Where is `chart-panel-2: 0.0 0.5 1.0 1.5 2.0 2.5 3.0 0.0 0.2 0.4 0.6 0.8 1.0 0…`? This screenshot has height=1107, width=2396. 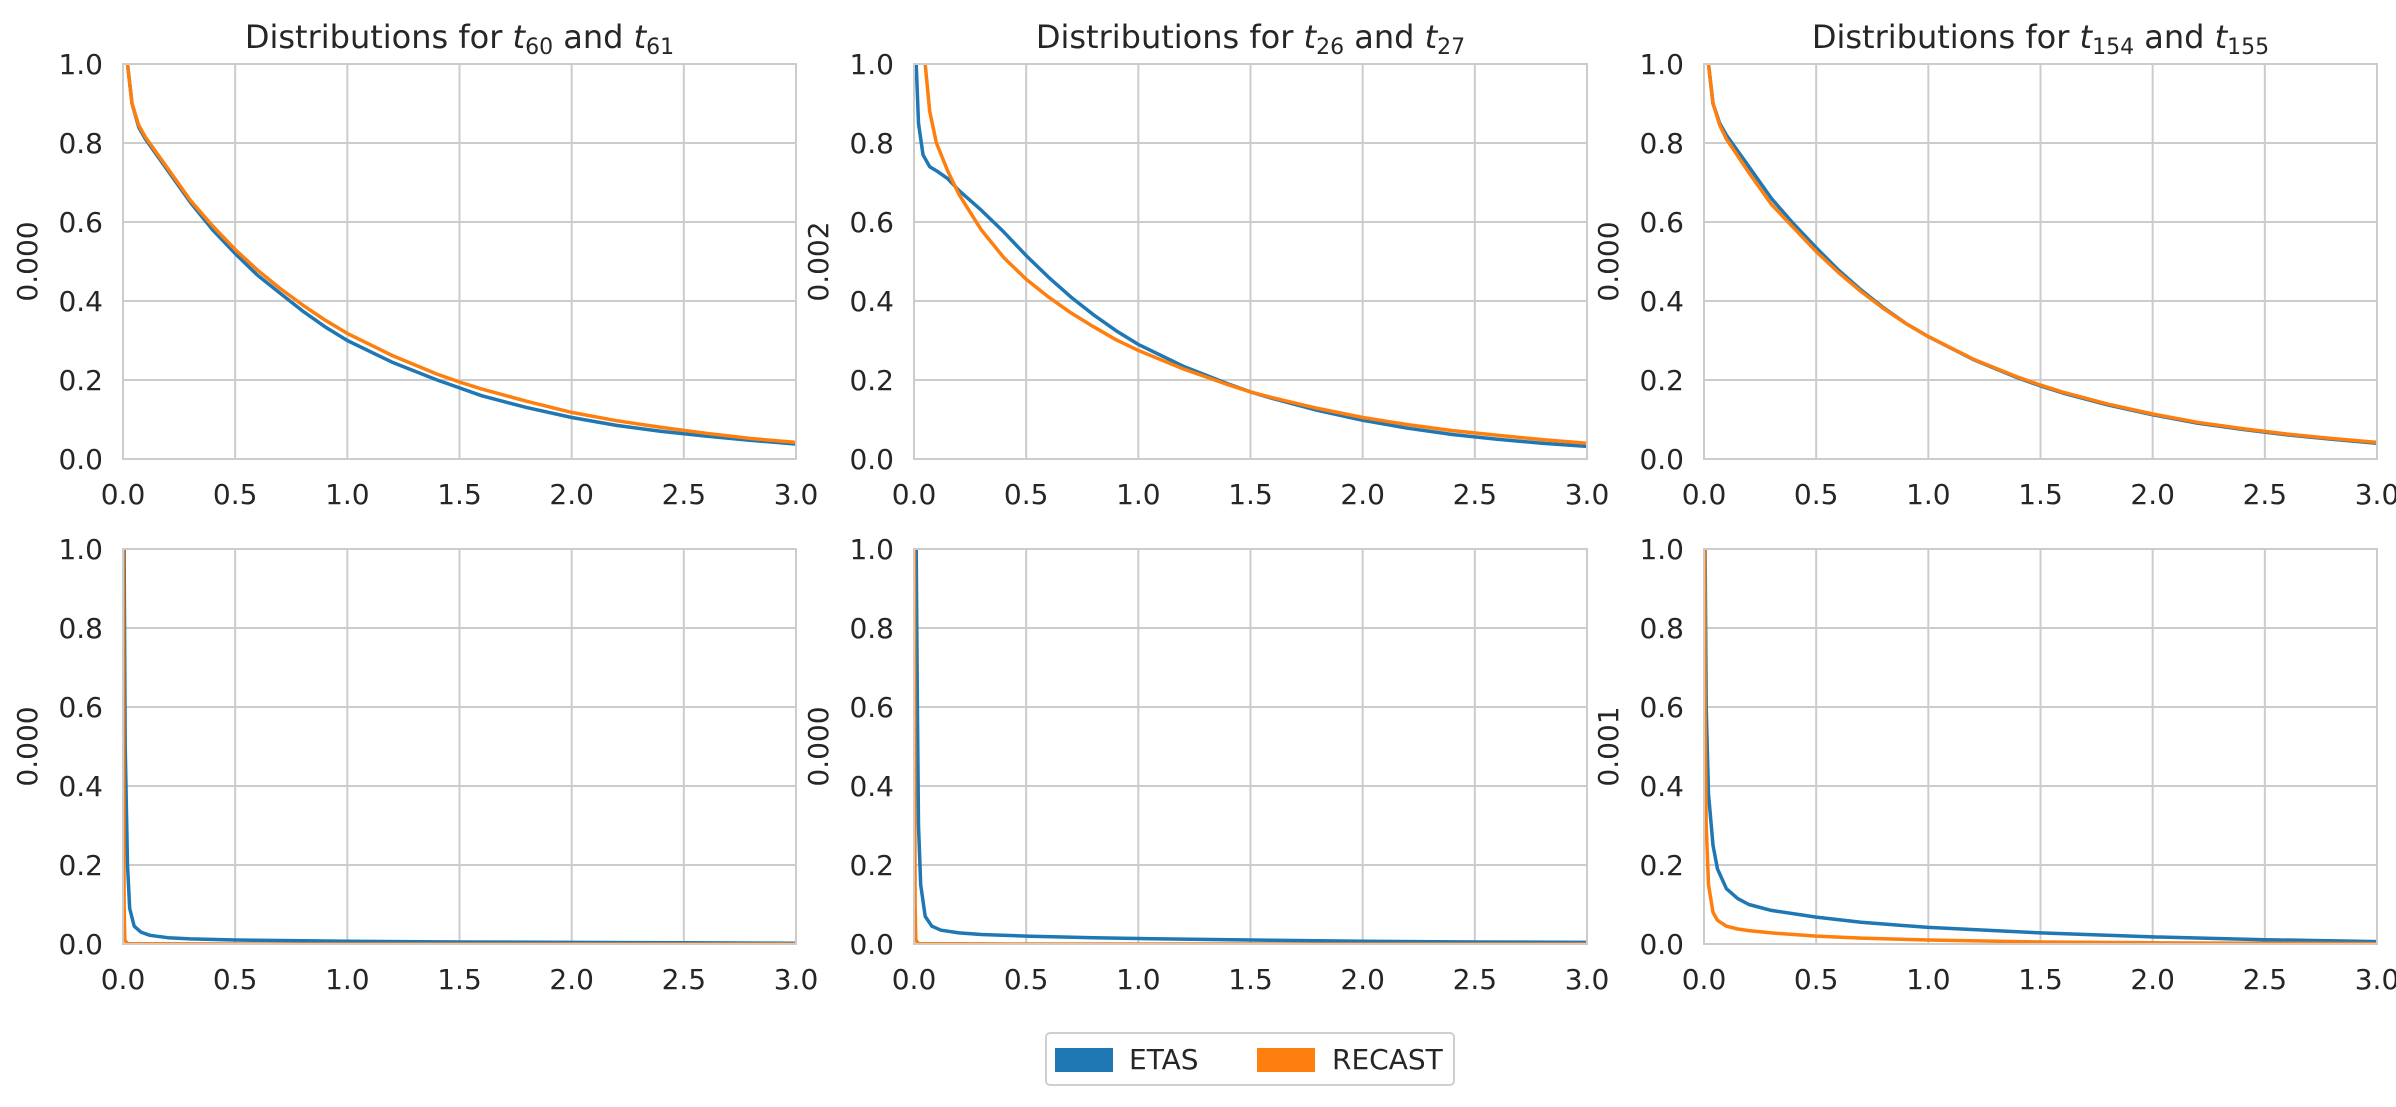
chart-panel-2: 0.0 0.5 1.0 1.5 2.0 2.5 3.0 0.0 0.2 0.4 0.6 0.8 1.0 0… is located at coordinates (1205, 264).